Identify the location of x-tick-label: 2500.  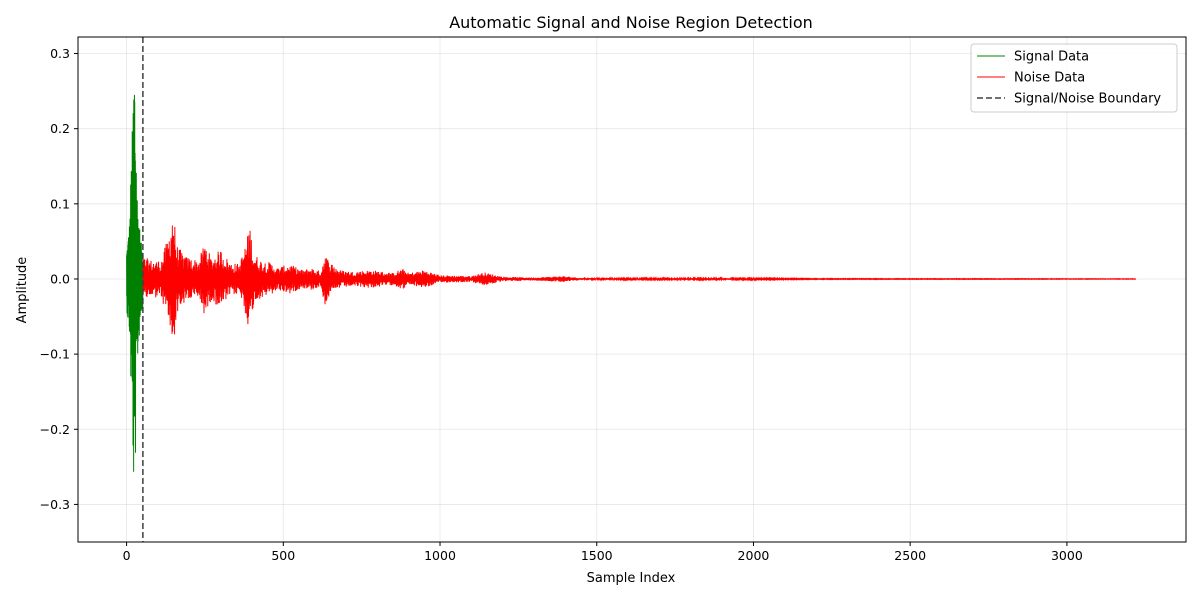
(910, 555).